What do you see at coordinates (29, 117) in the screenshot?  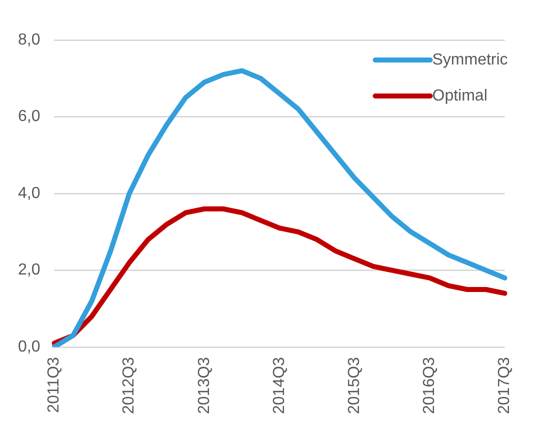 I see `y-tick-label: 6,0` at bounding box center [29, 117].